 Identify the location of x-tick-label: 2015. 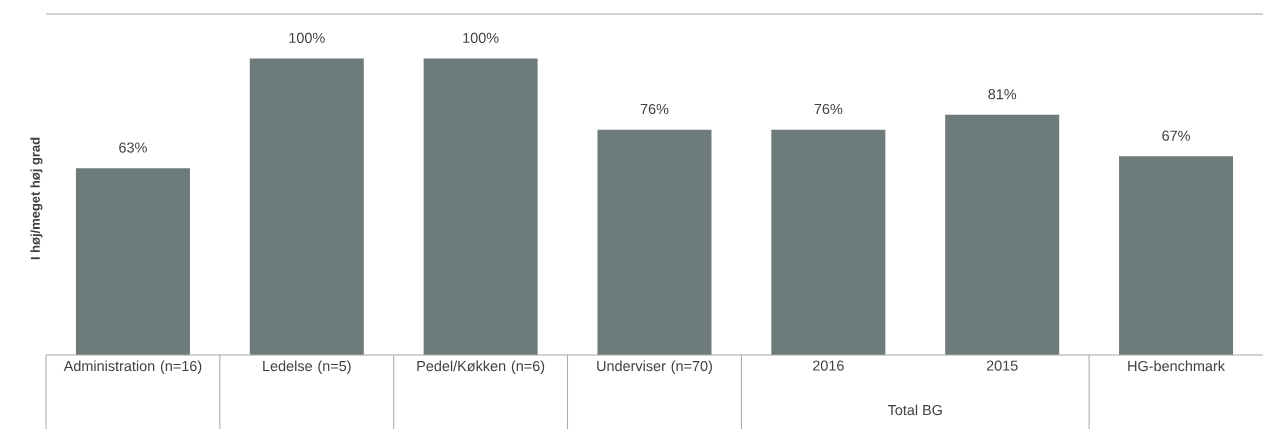
(1002, 365).